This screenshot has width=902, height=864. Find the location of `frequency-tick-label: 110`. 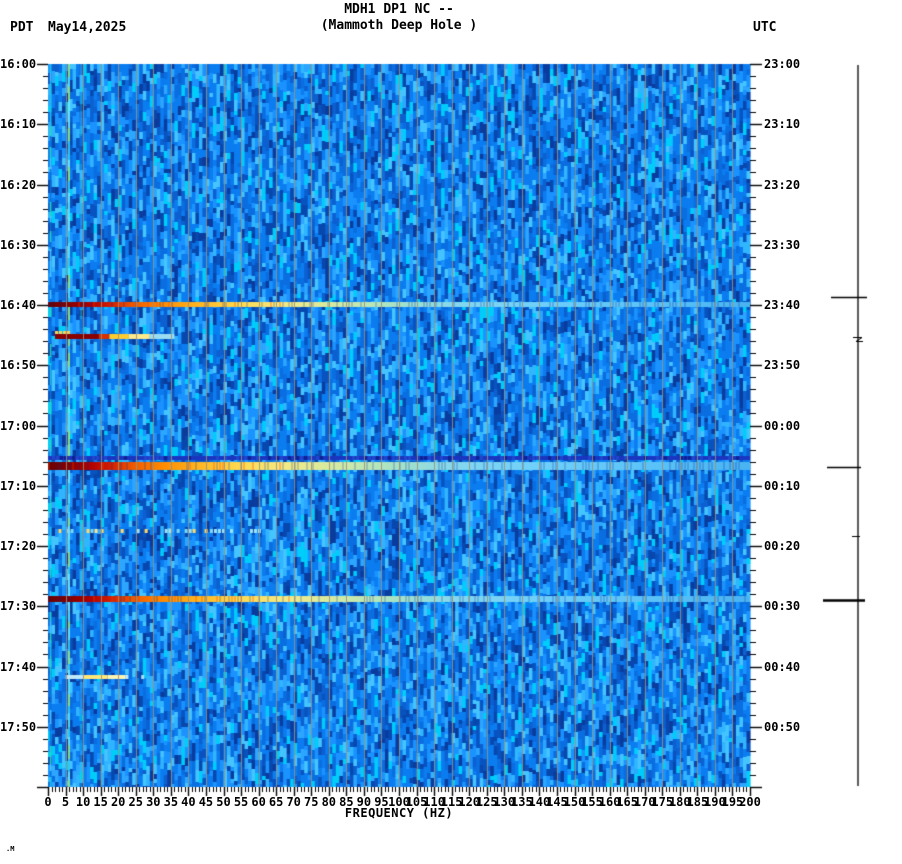

frequency-tick-label: 110 is located at coordinates (434, 802).